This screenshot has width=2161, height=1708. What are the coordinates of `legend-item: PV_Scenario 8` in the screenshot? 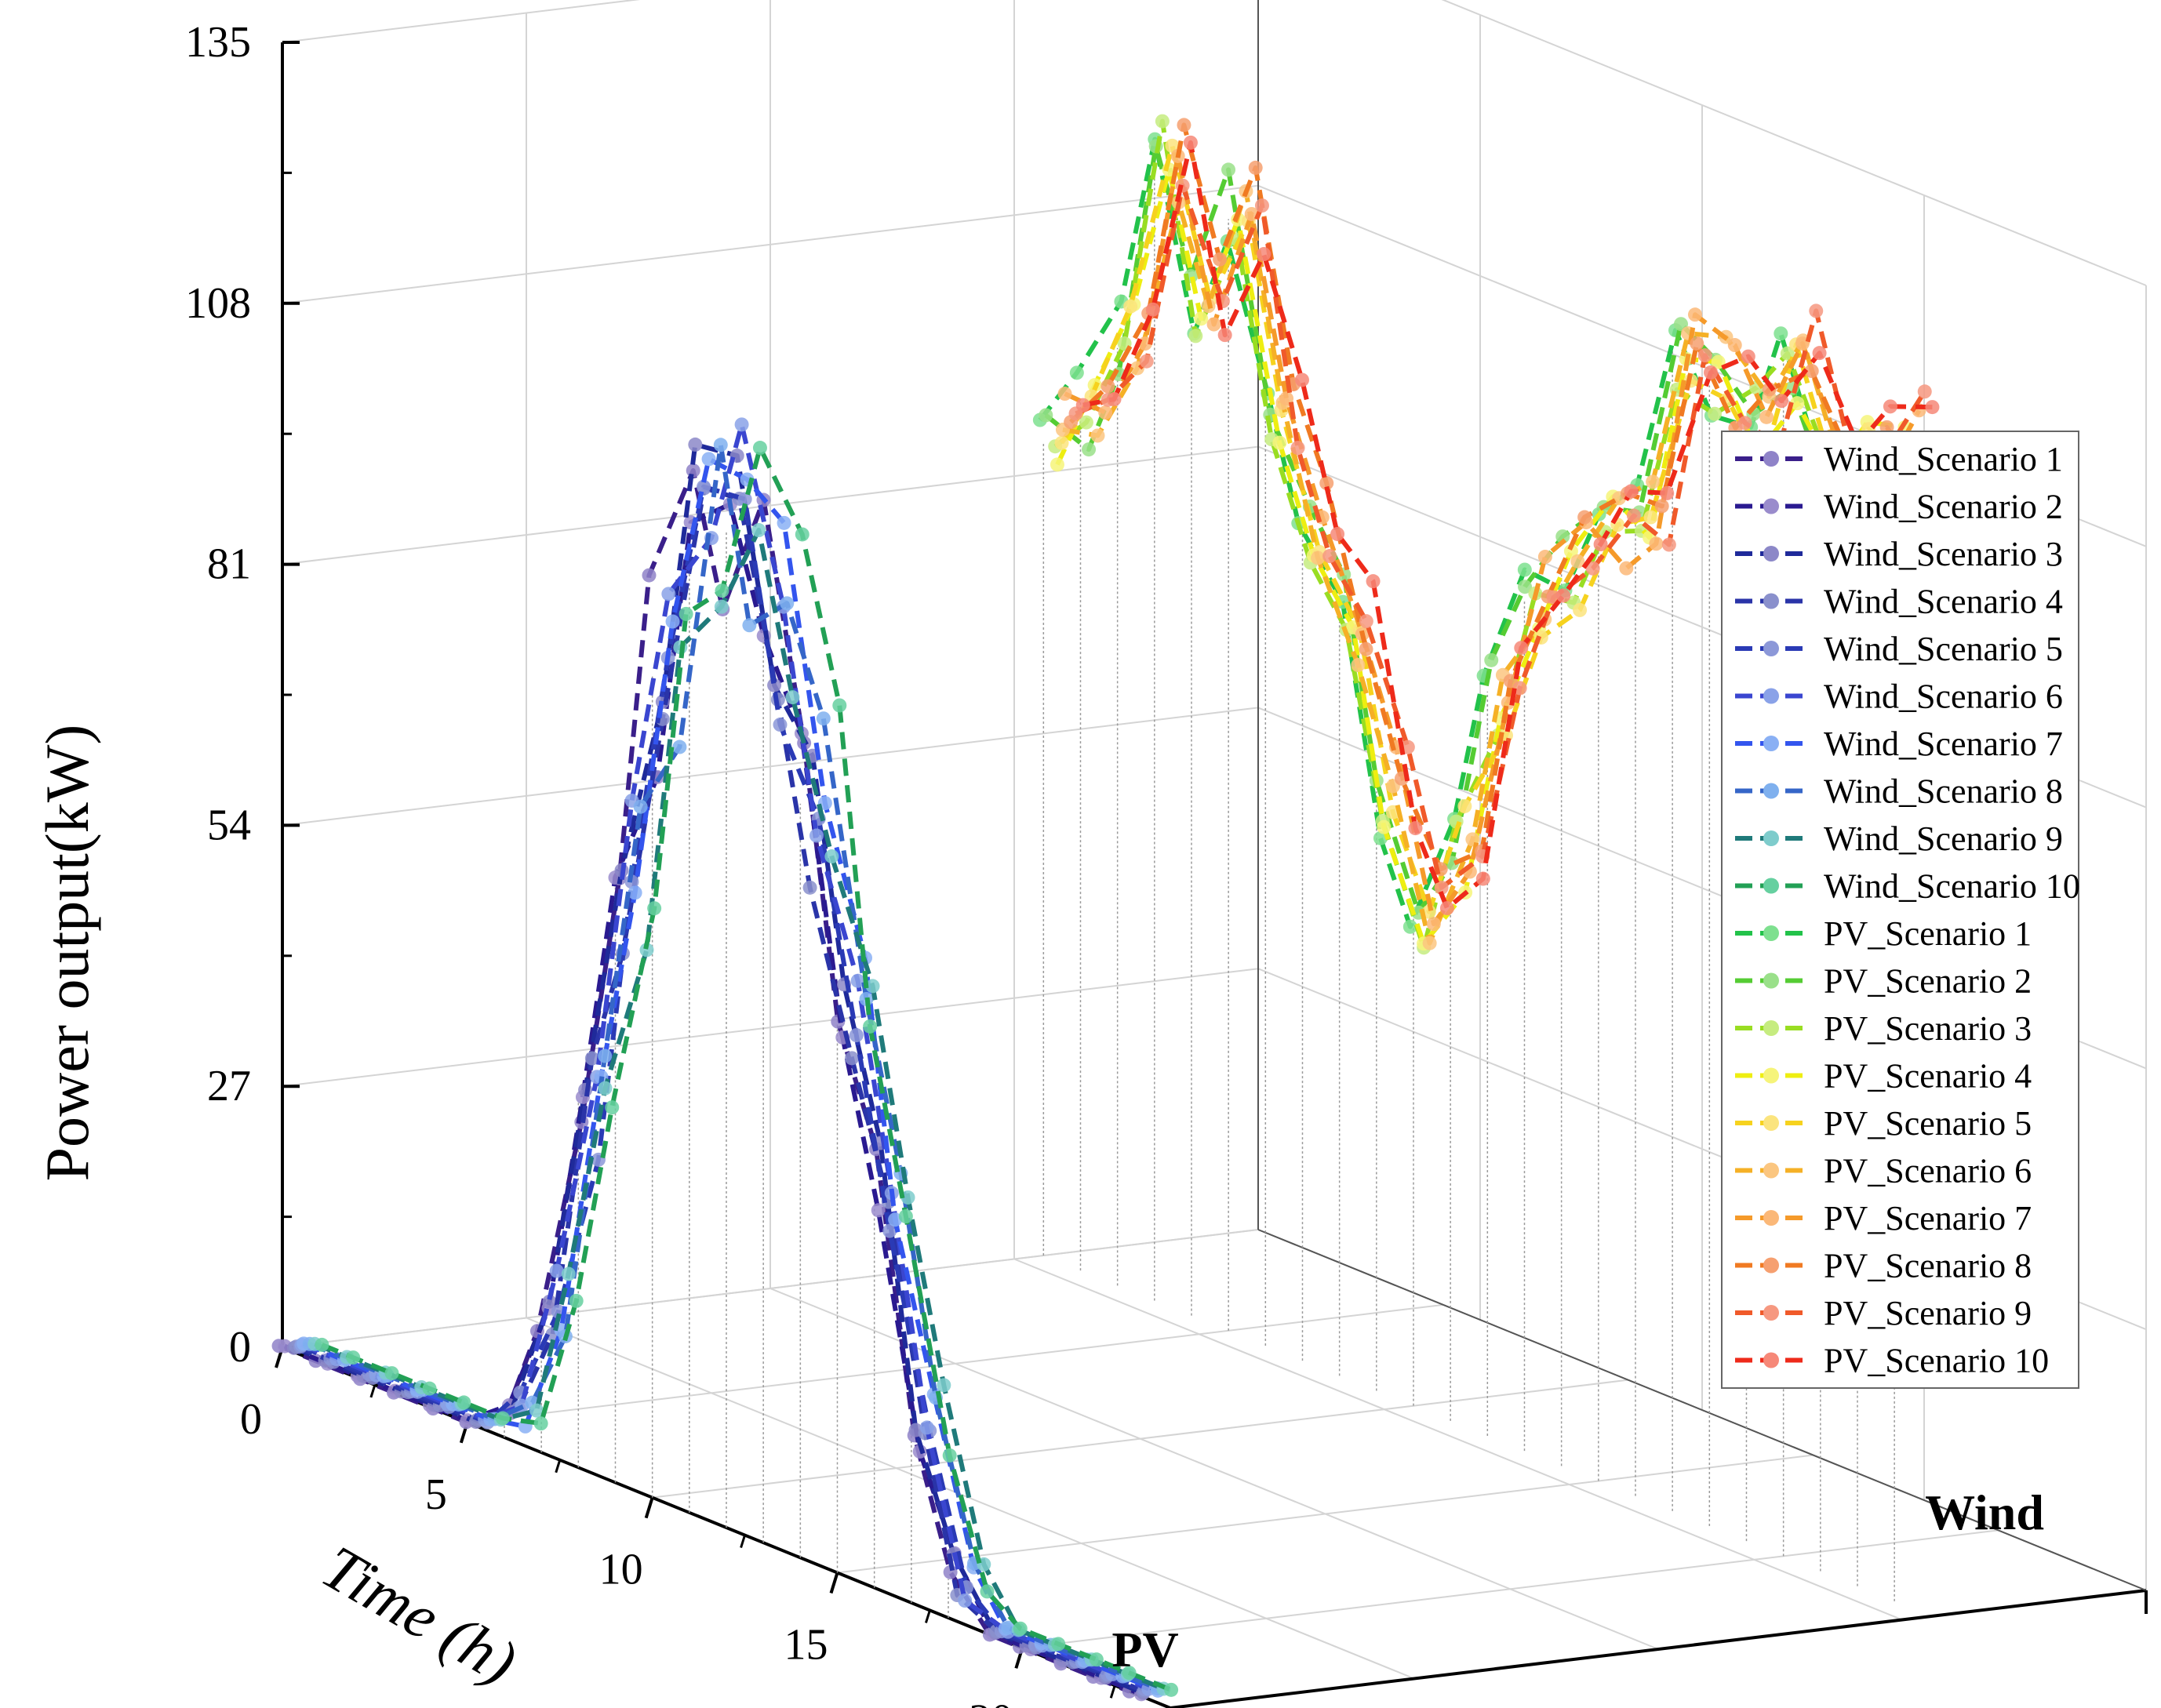 It's located at (1883, 1266).